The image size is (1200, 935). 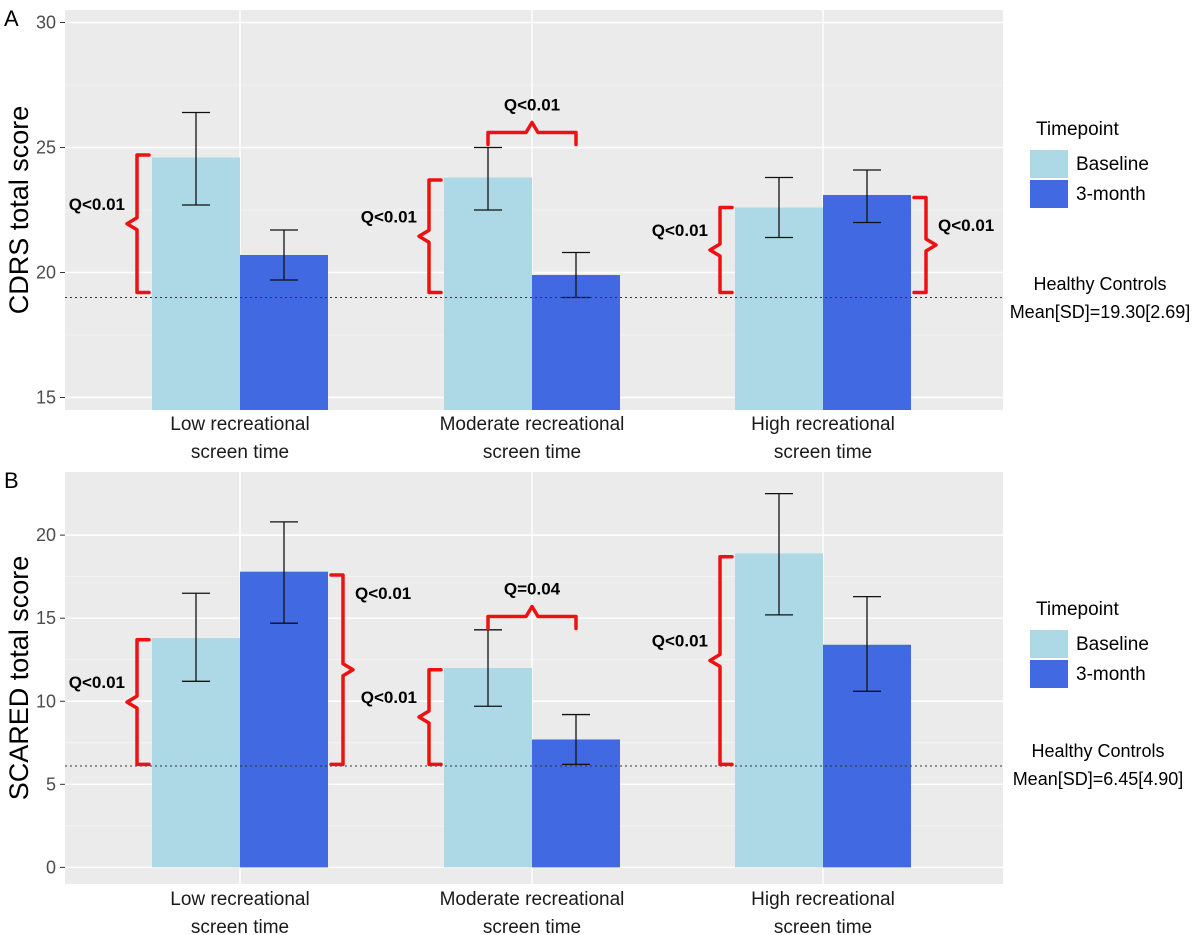 What do you see at coordinates (46, 148) in the screenshot?
I see `y-tick-label: 25` at bounding box center [46, 148].